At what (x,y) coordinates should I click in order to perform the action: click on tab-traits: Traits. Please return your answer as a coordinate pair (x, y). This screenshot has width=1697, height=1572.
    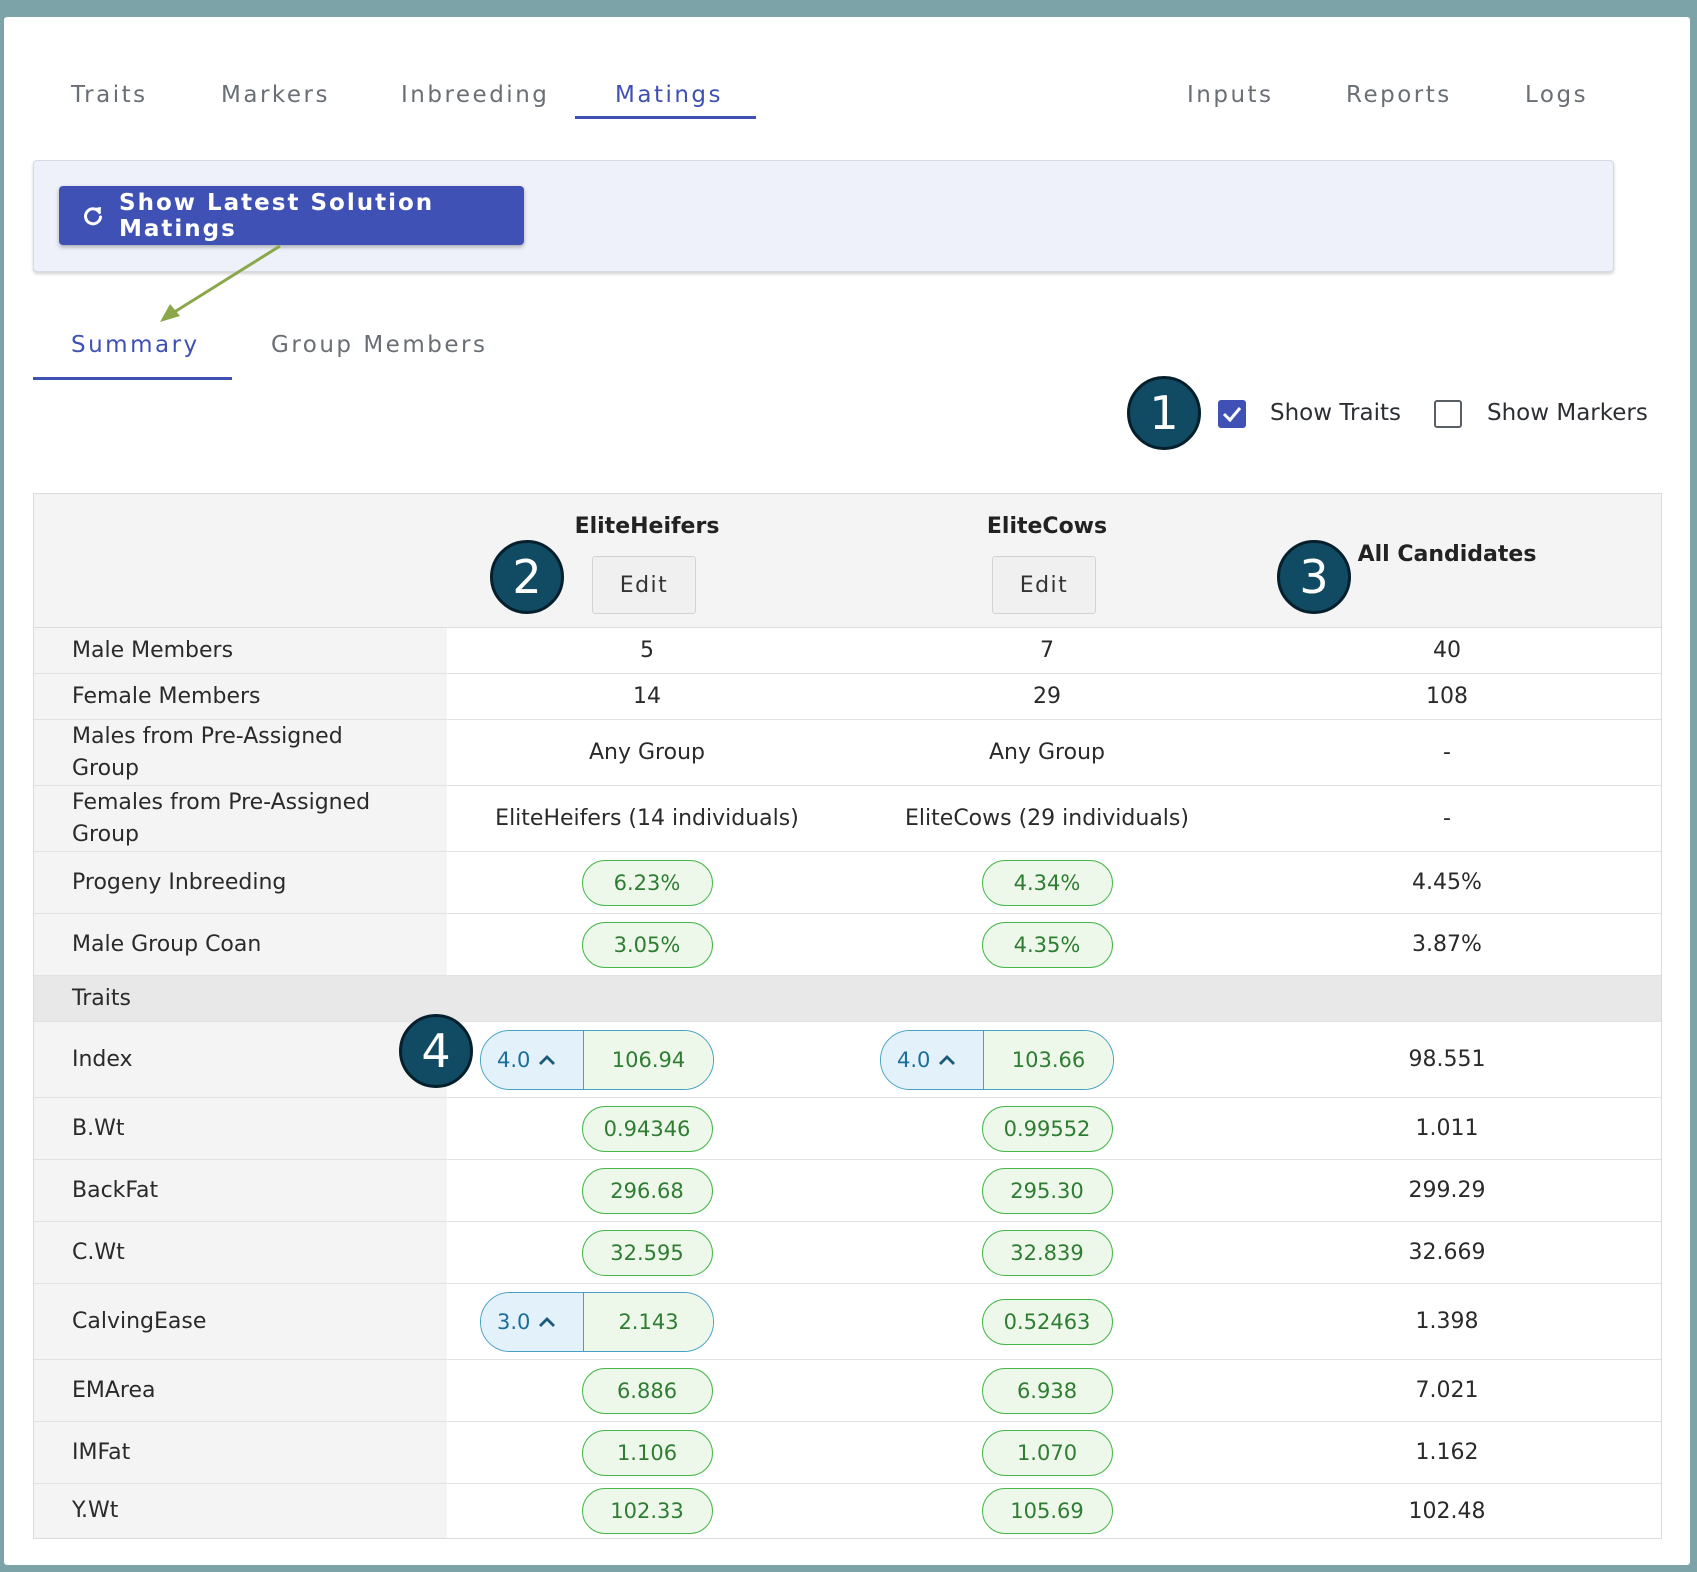
    Looking at the image, I should click on (109, 95).